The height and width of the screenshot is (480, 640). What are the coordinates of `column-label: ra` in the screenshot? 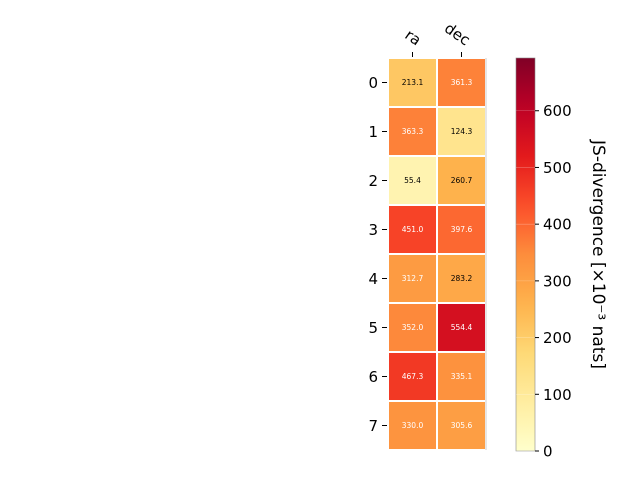 It's located at (413, 38).